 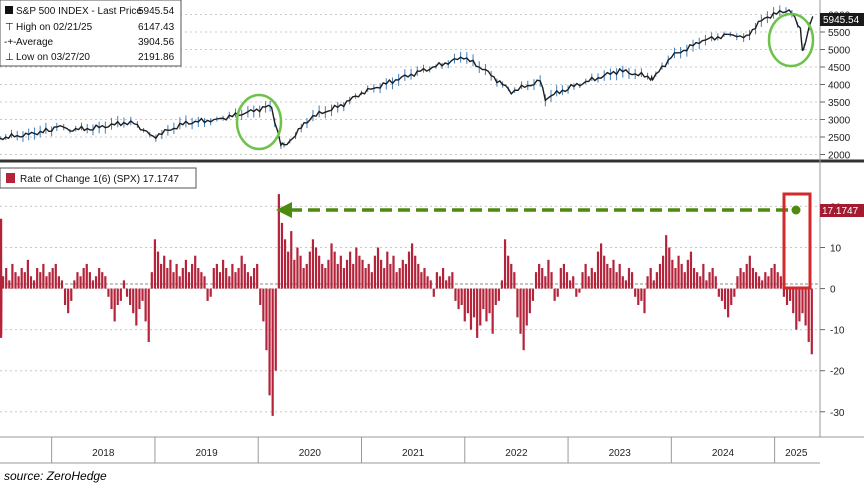 I want to click on roc-tick-label: 0, so click(x=833, y=290).